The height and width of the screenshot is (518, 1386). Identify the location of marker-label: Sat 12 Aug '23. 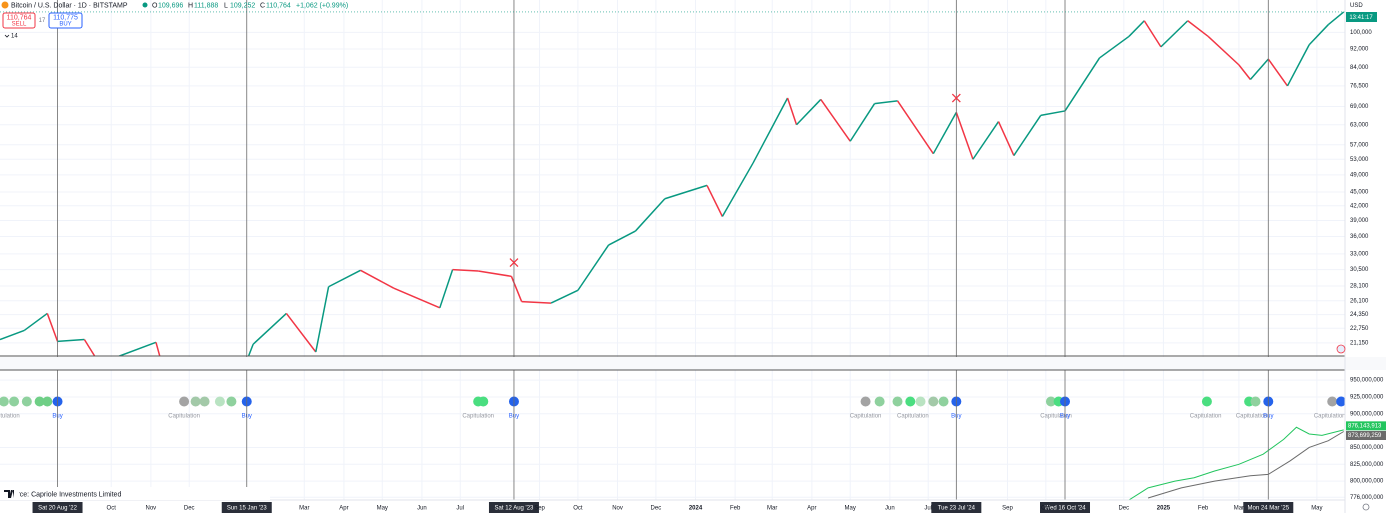
(515, 509).